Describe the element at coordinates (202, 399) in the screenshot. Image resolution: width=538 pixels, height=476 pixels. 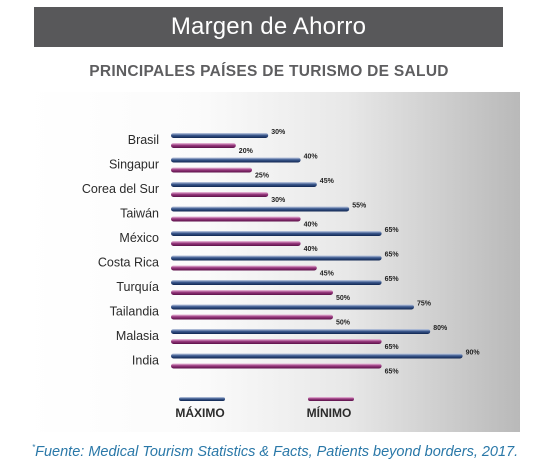
I see `legend-swatch-max` at that location.